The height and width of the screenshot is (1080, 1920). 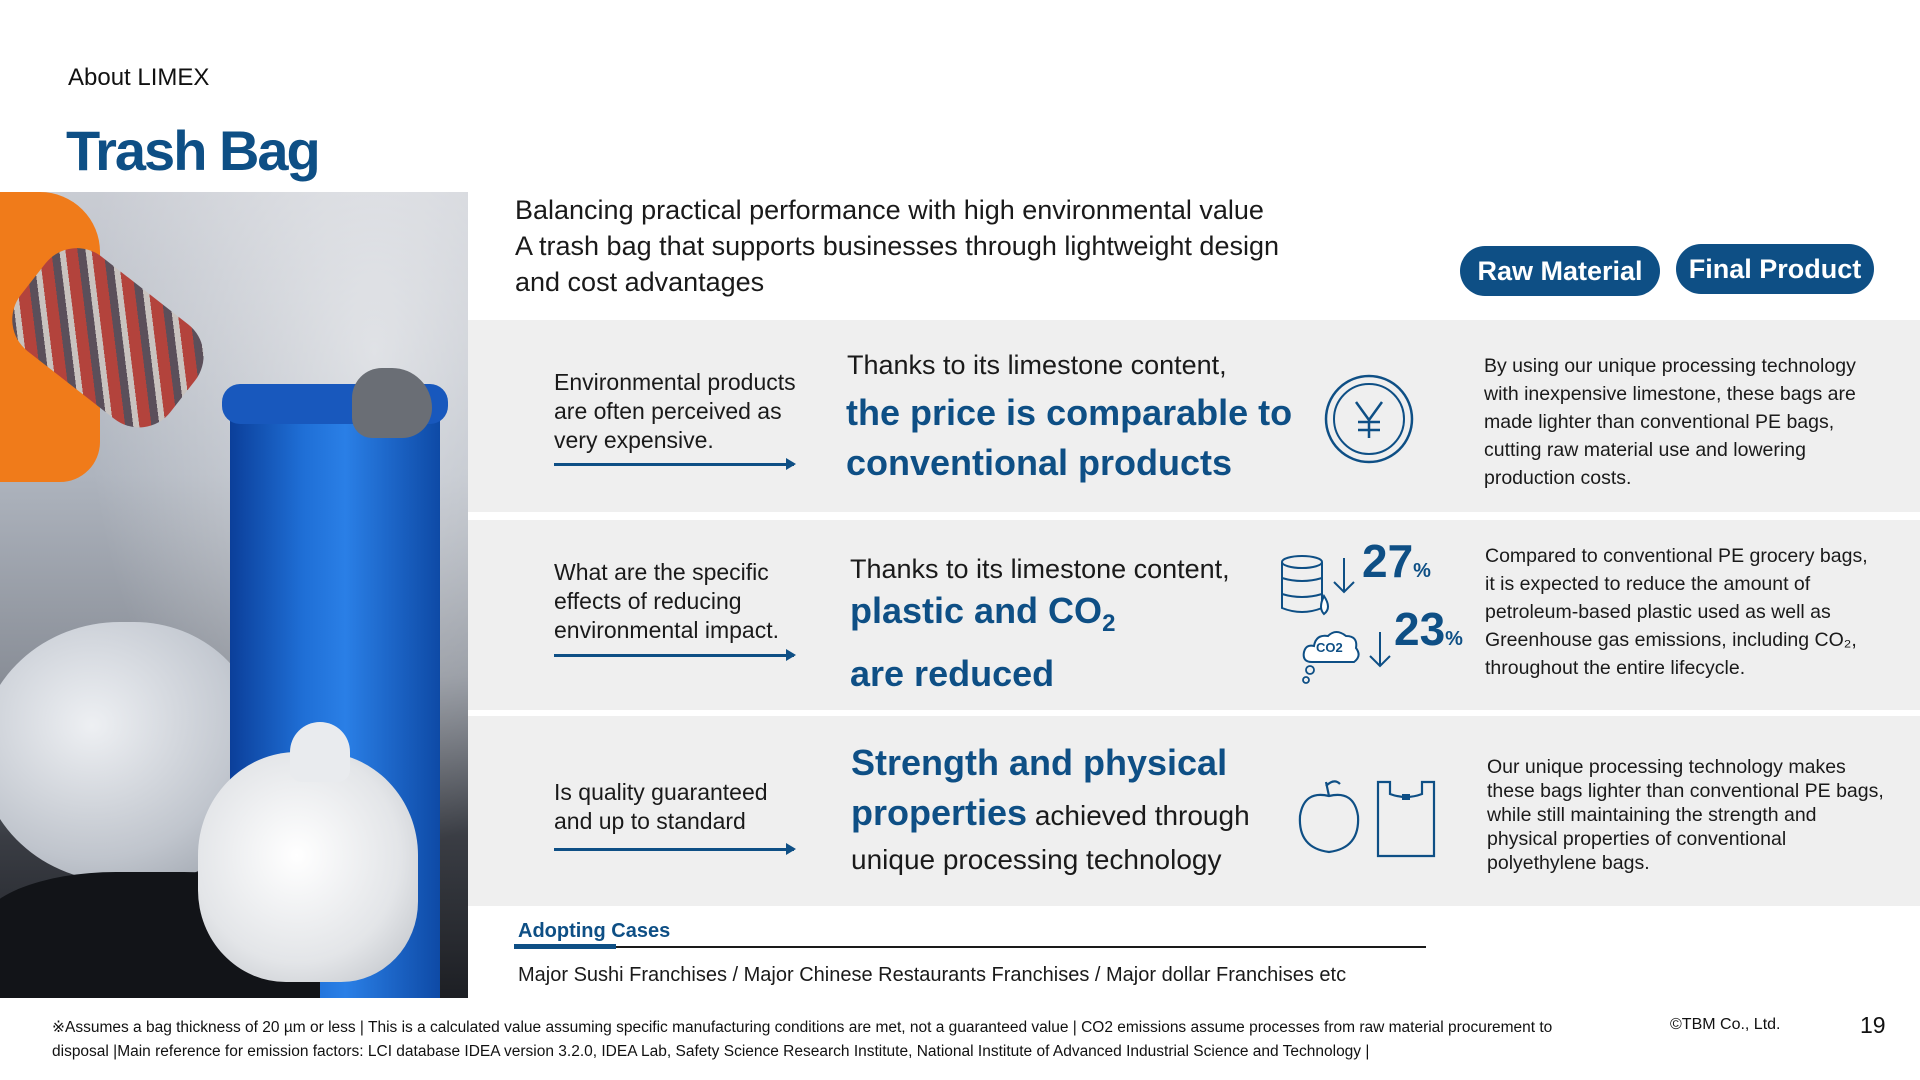 What do you see at coordinates (1329, 647) in the screenshot?
I see `co2-cloud-label: CO2` at bounding box center [1329, 647].